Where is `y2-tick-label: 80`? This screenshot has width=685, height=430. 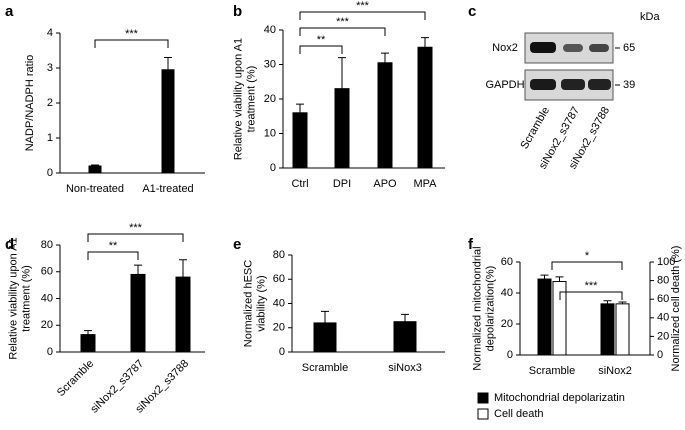 y2-tick-label: 80 is located at coordinates (663, 281).